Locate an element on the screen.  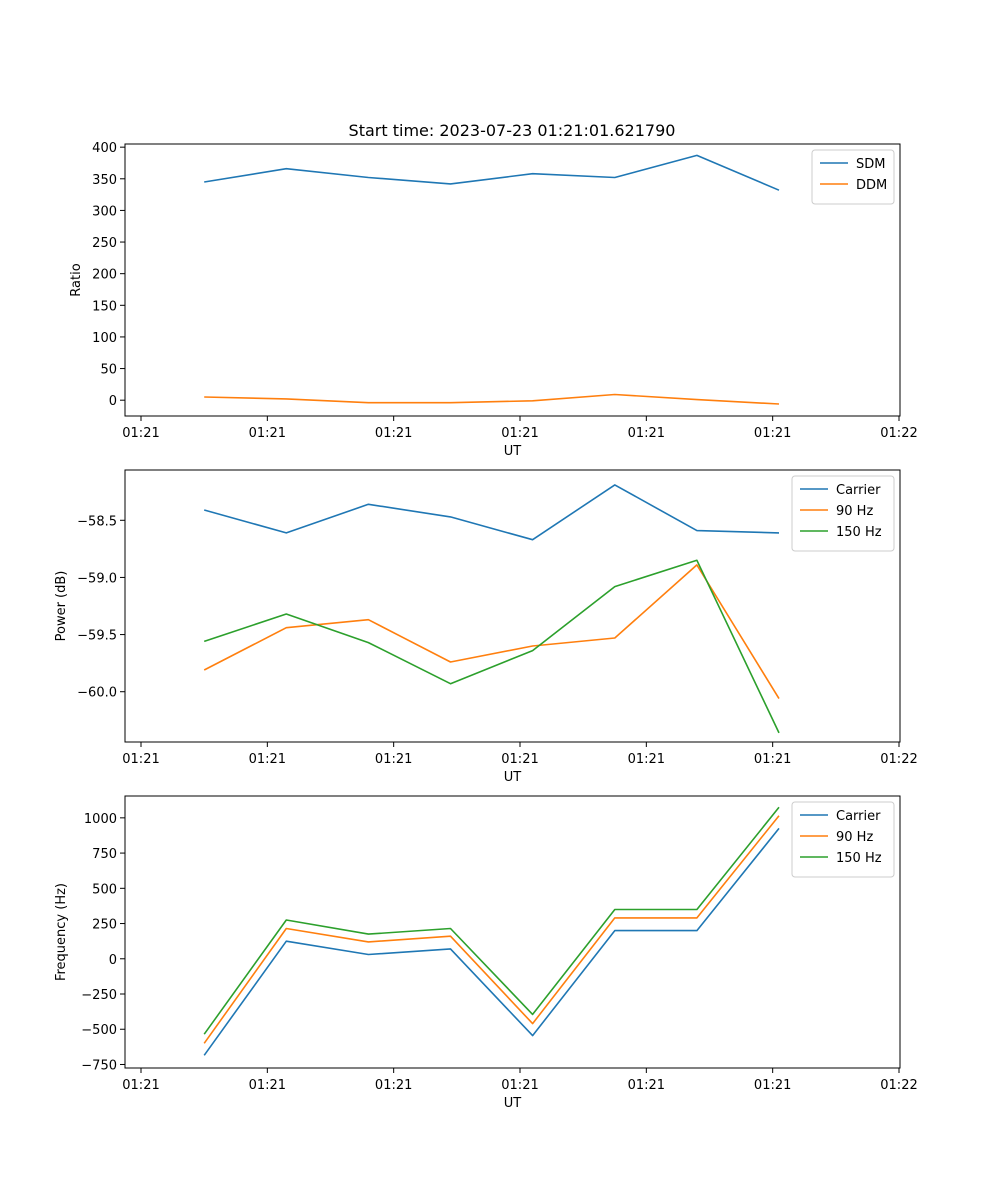
y-axis-label: Frequency (Hz) is located at coordinates (61, 932).